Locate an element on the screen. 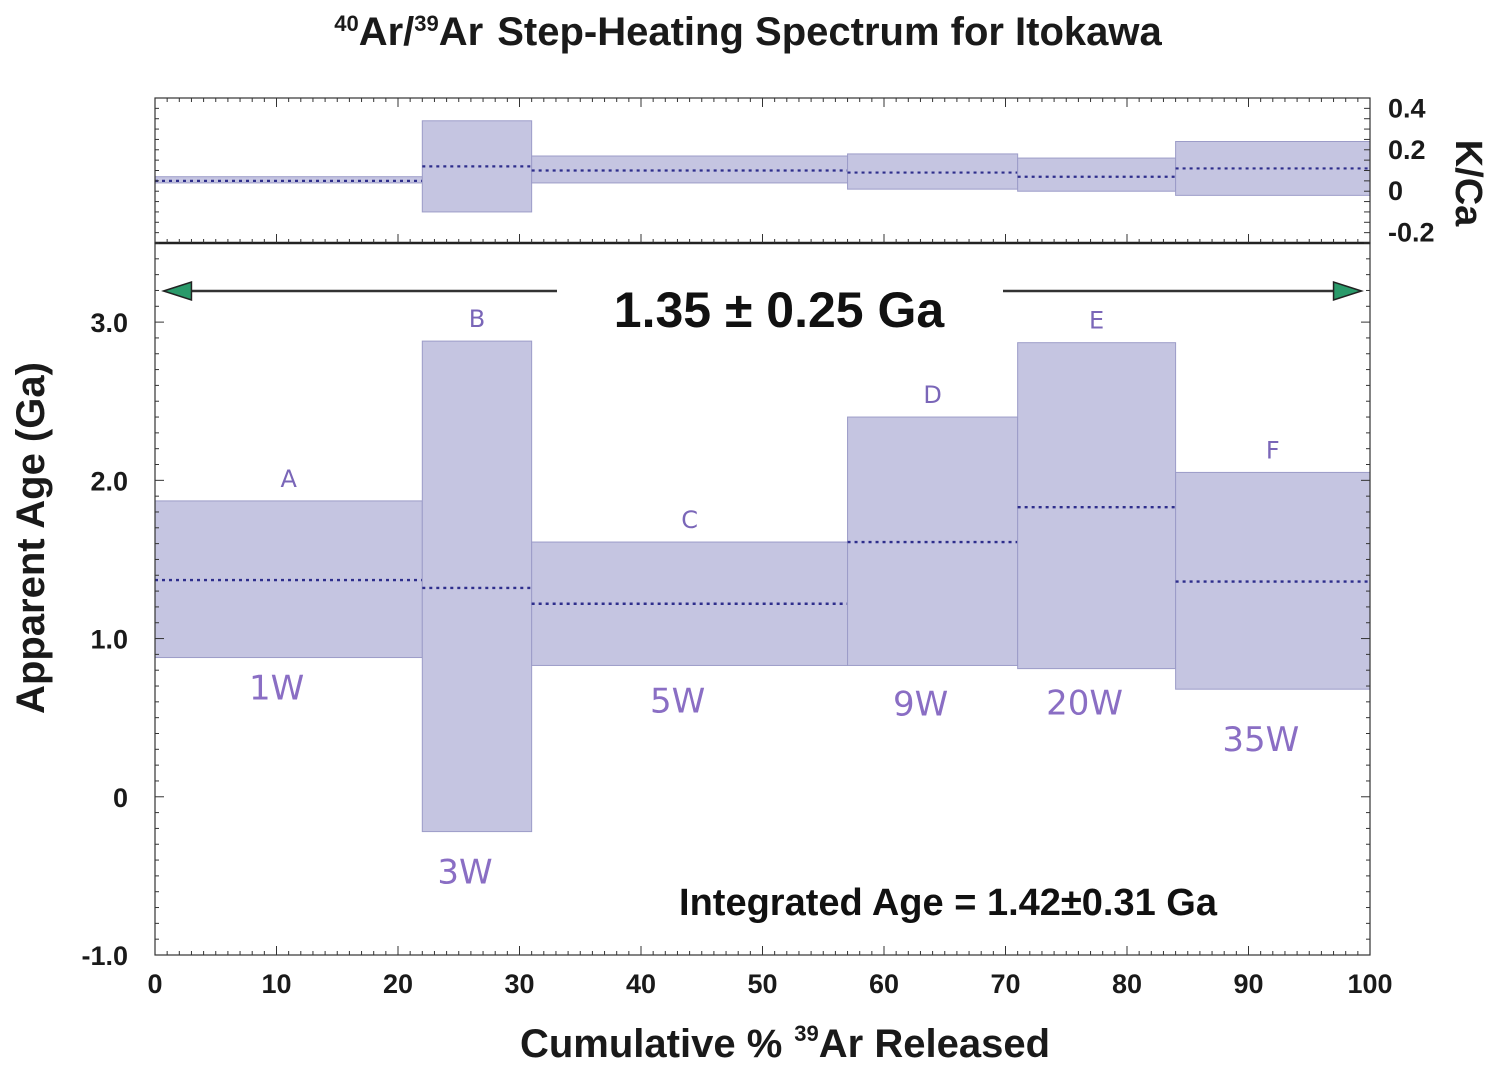  step-letter-e: E is located at coordinates (1096, 321).